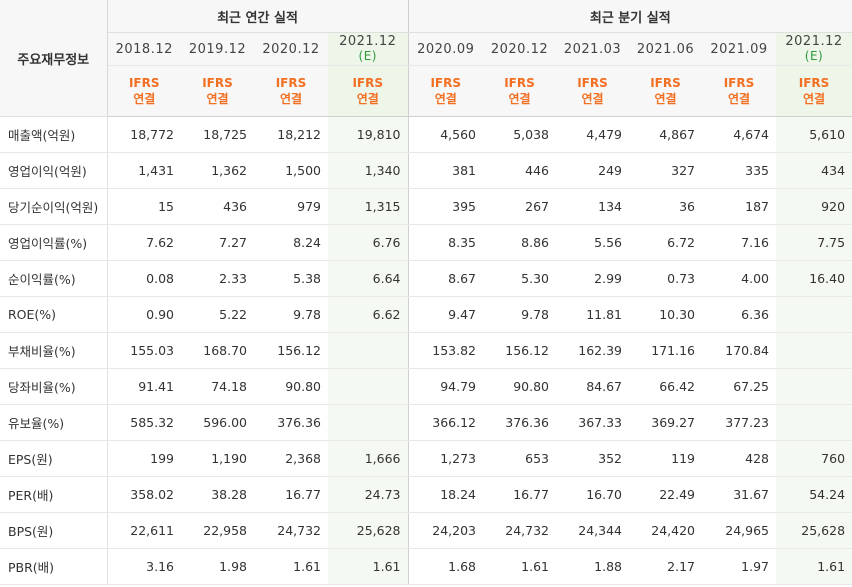  Describe the element at coordinates (665, 314) in the screenshot. I see `table-cell: 10.30` at that location.